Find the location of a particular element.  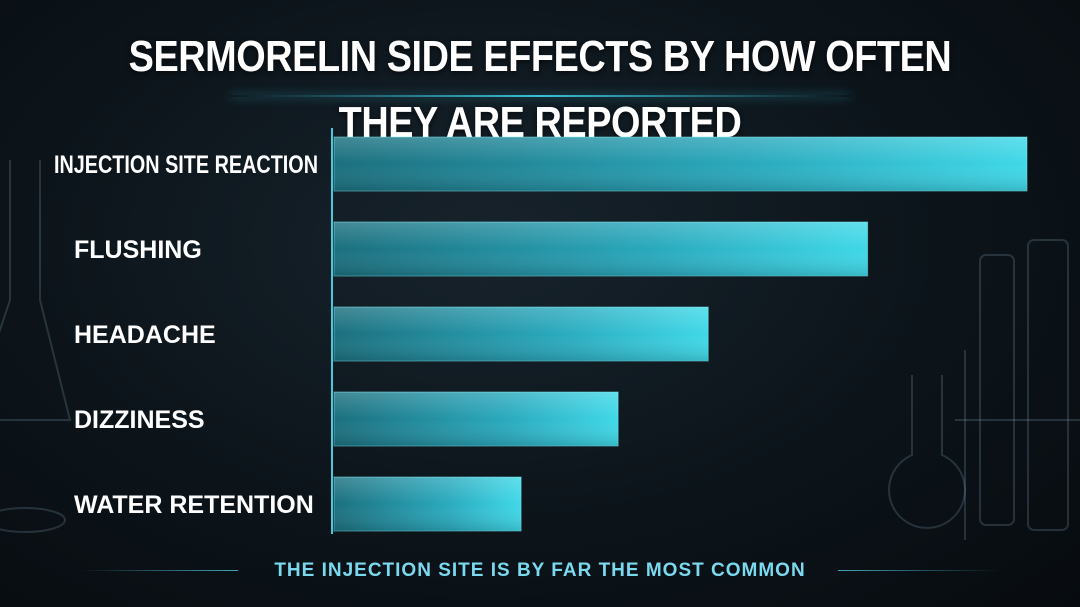

category-label: DIZZINESS is located at coordinates (139, 420).